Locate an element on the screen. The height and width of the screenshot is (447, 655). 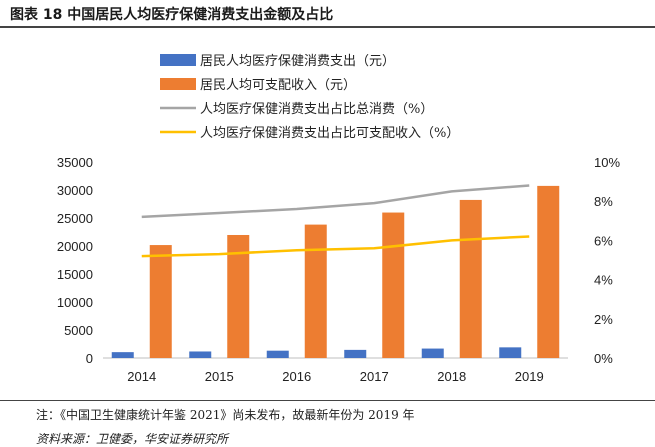
y-left-tick-label: 15000 is located at coordinates (75, 274).